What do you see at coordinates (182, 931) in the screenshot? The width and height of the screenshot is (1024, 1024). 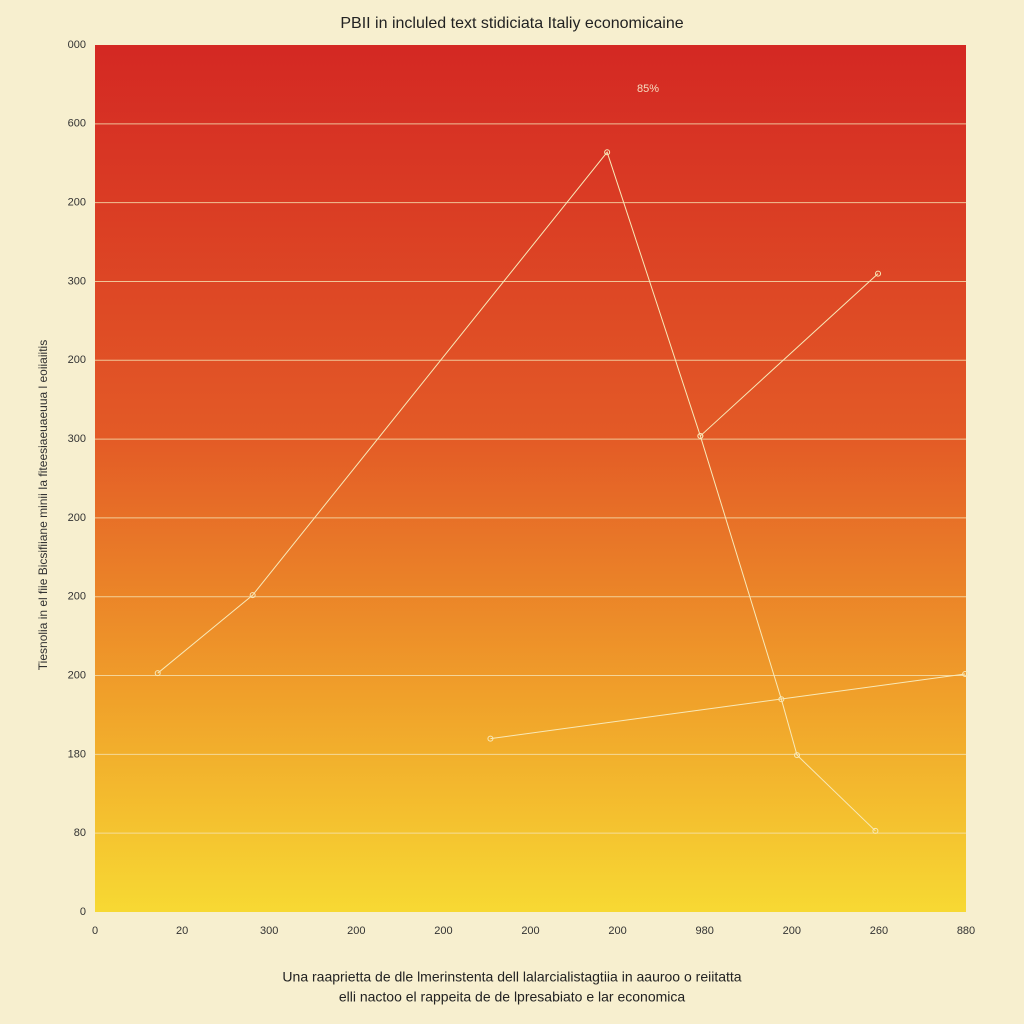 I see `x-tick-label: 20` at bounding box center [182, 931].